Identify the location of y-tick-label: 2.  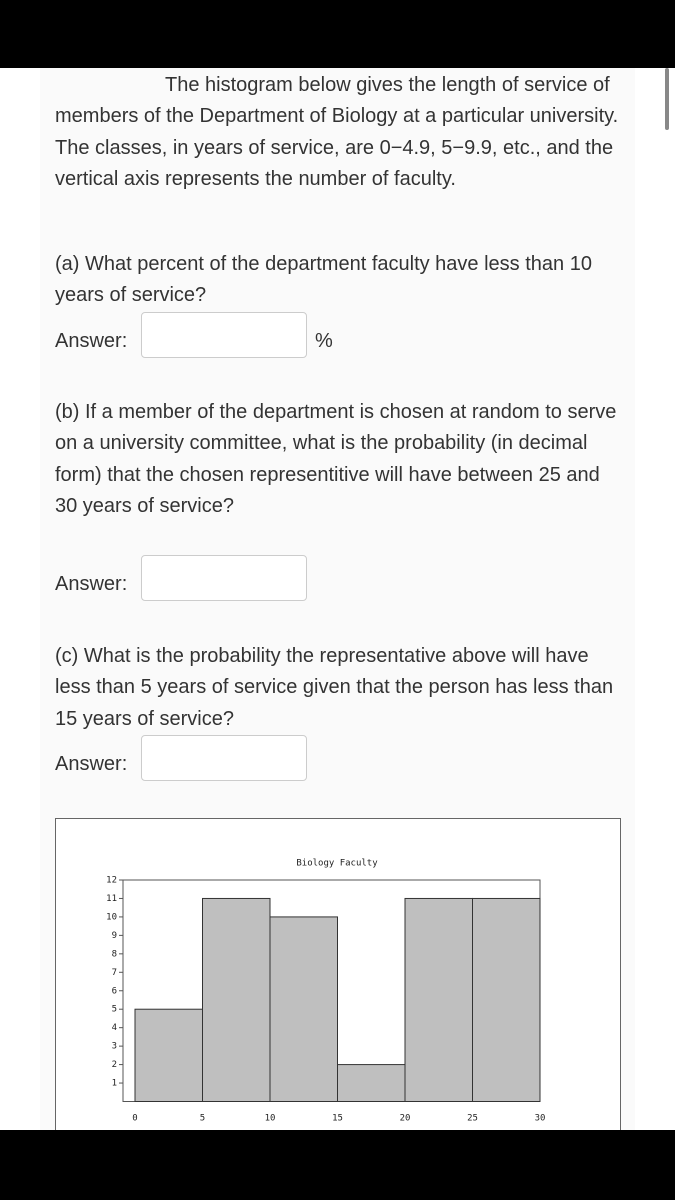
(114, 1065).